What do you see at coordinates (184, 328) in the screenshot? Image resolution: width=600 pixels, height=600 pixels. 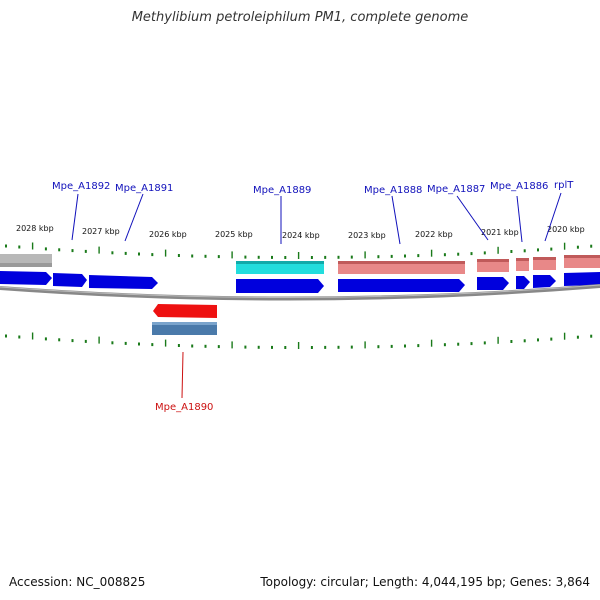 I see `gene-bar-steel` at bounding box center [184, 328].